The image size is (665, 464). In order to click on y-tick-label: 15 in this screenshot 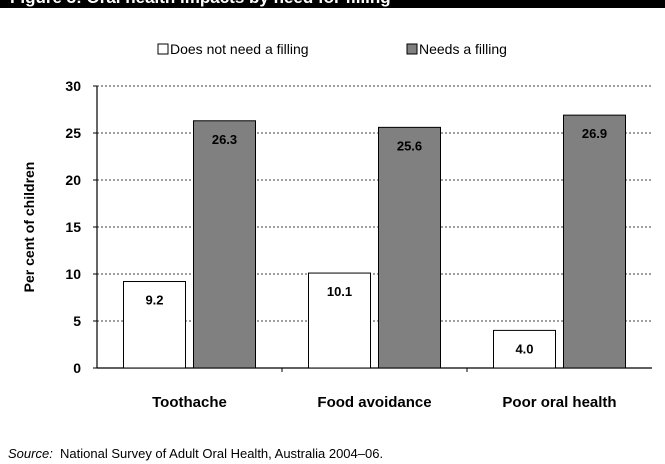, I will do `click(73, 227)`.